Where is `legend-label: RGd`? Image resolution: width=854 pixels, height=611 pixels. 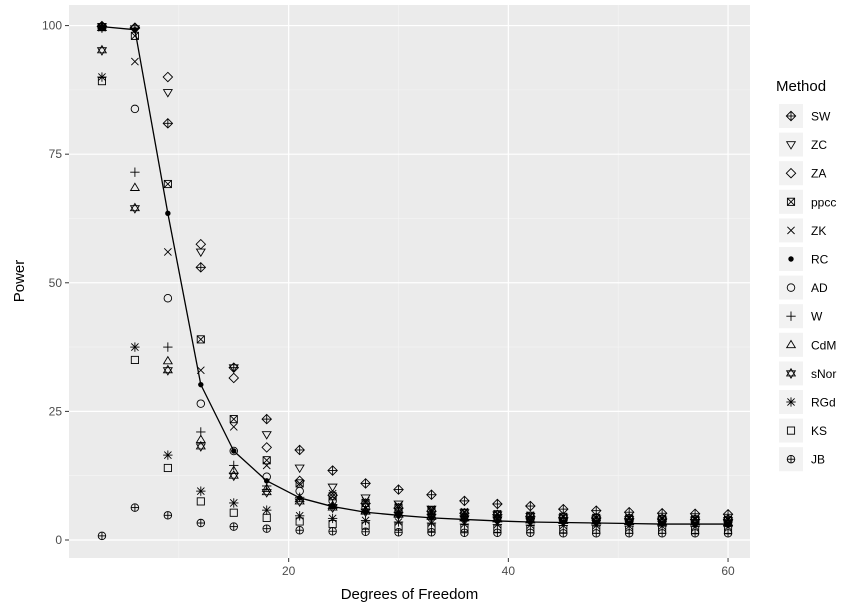 legend-label: RGd is located at coordinates (823, 403).